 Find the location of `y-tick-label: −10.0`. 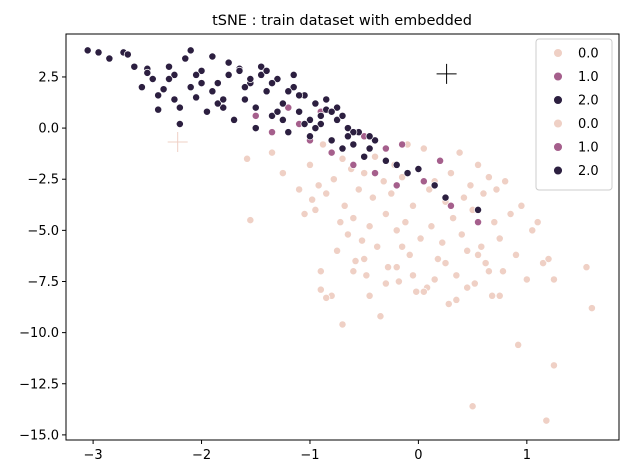

y-tick-label: −10.0 is located at coordinates (39, 333).